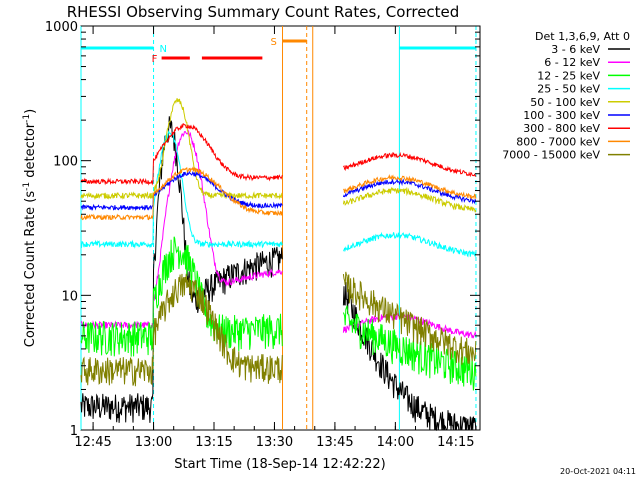  I want to click on y-axis-label-part3: ), so click(30, 111).